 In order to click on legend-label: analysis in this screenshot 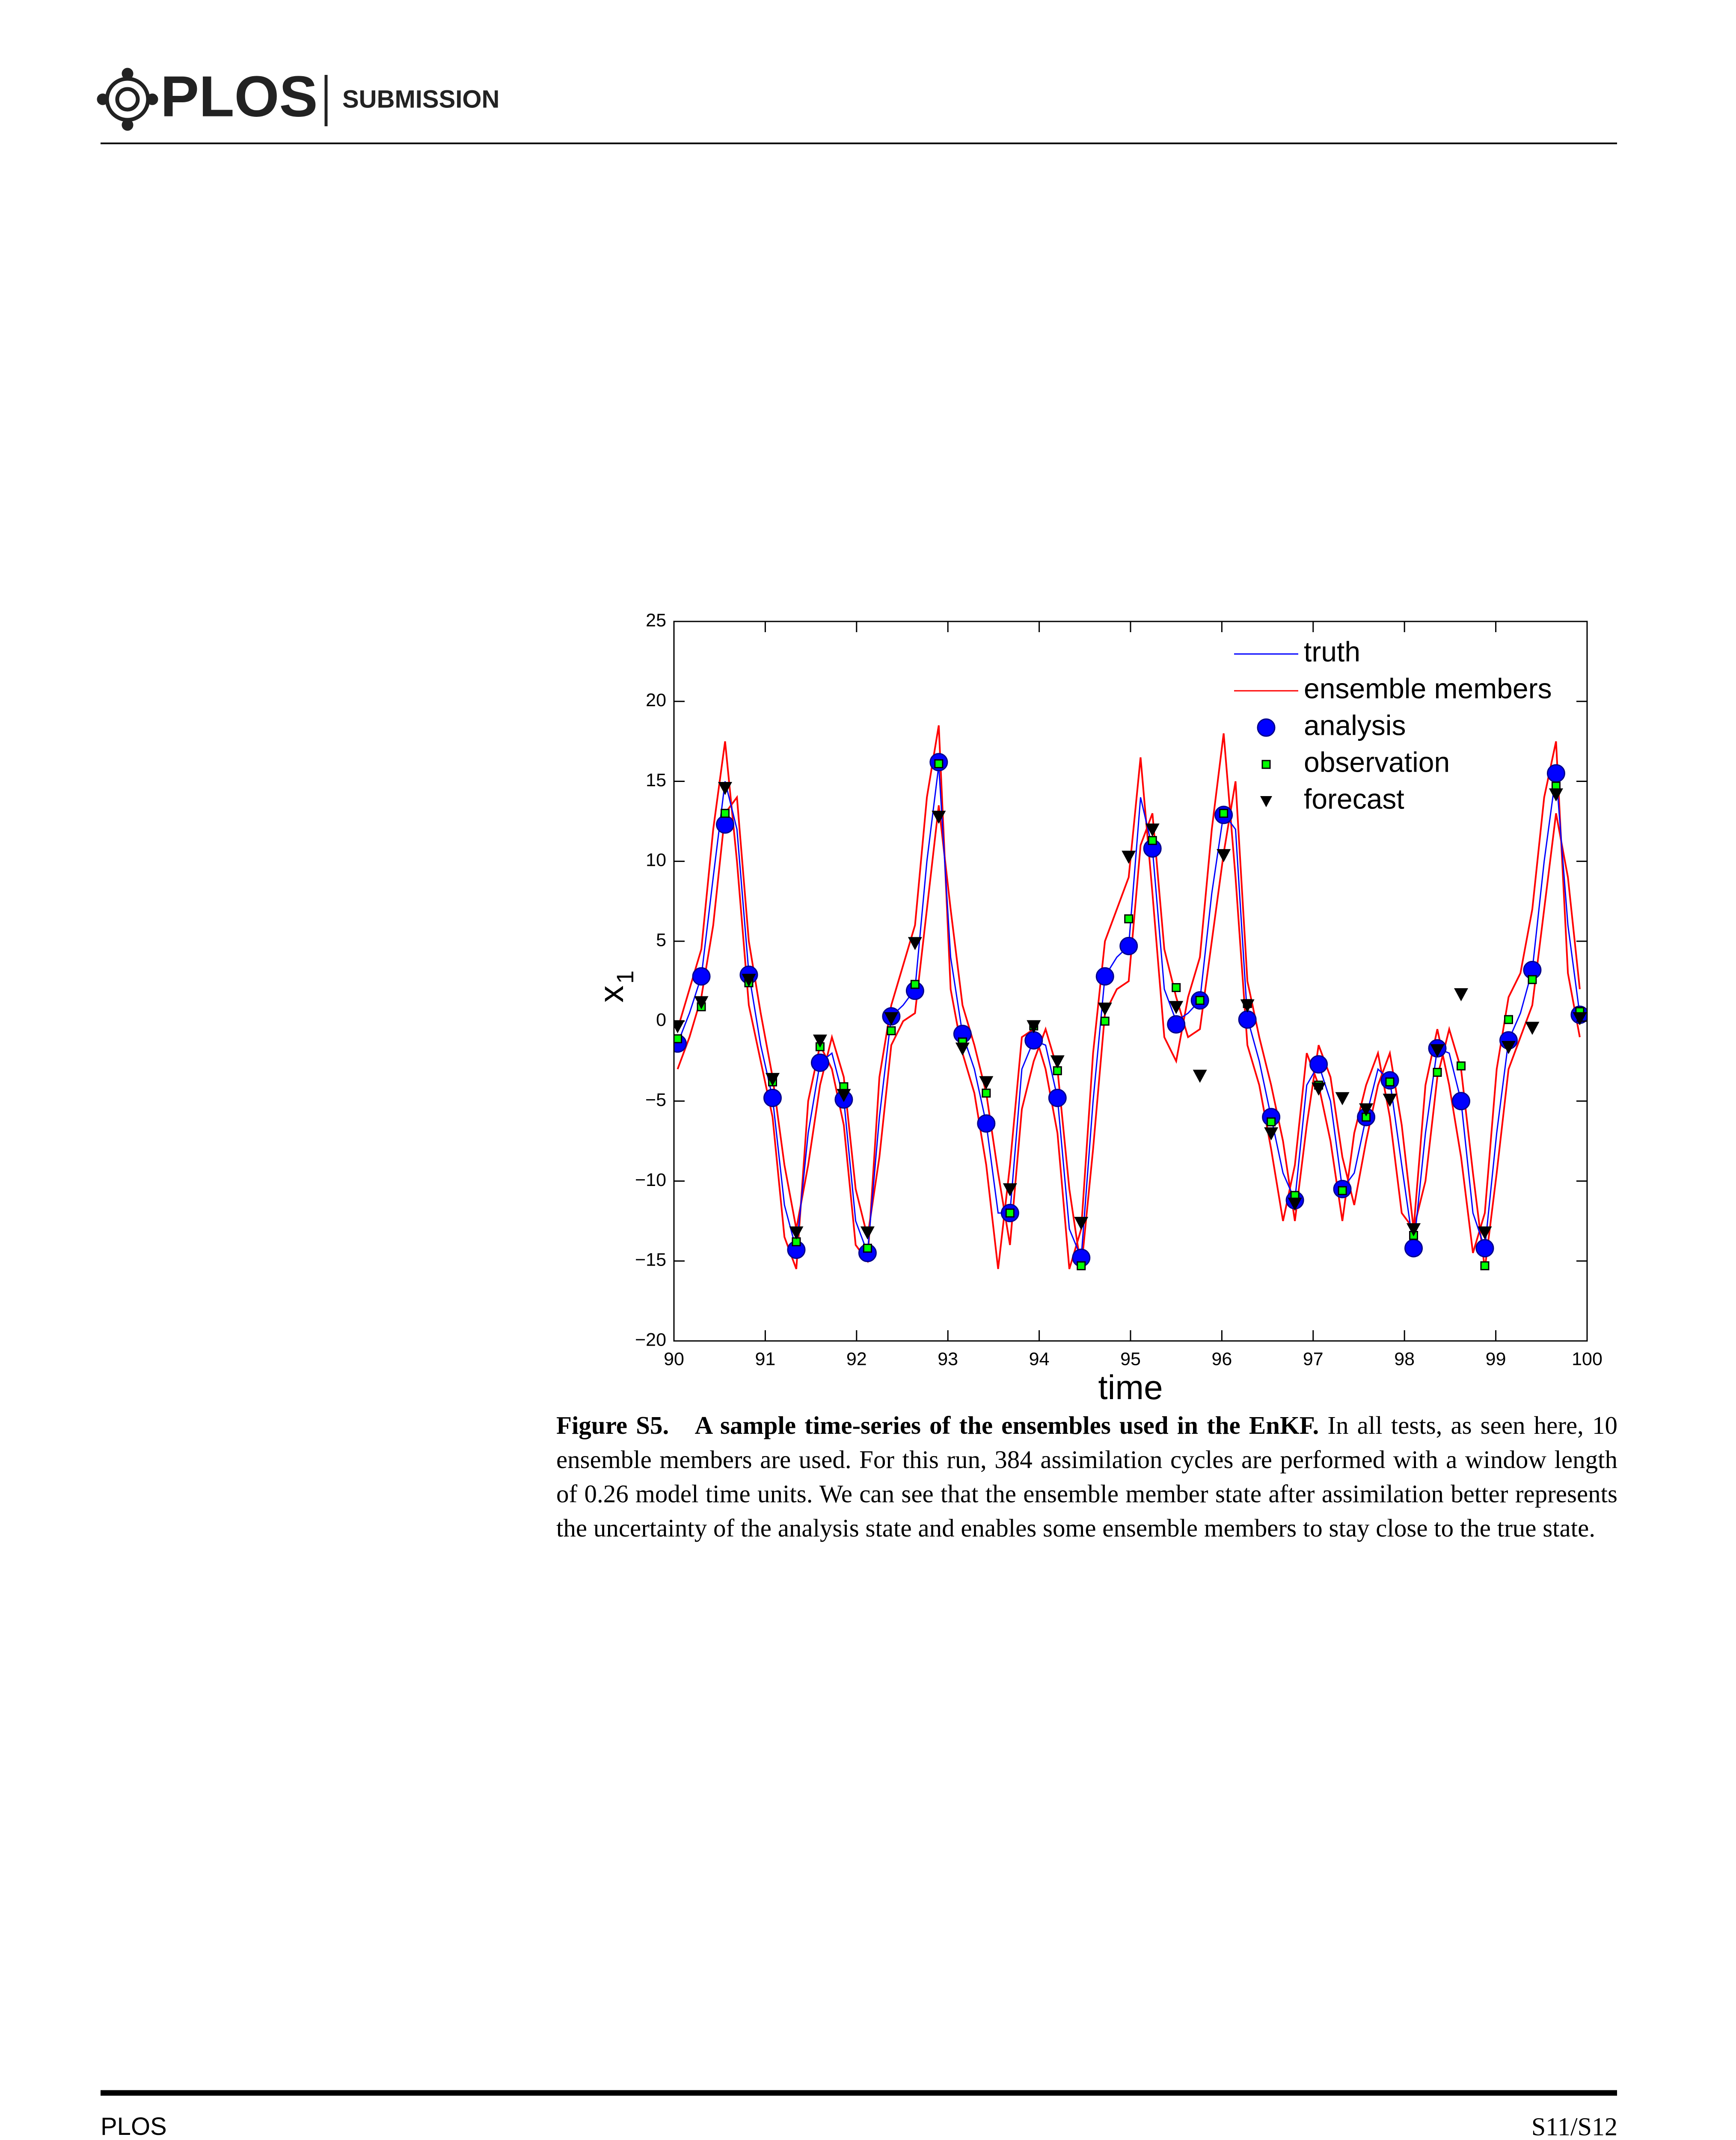, I will do `click(1355, 725)`.